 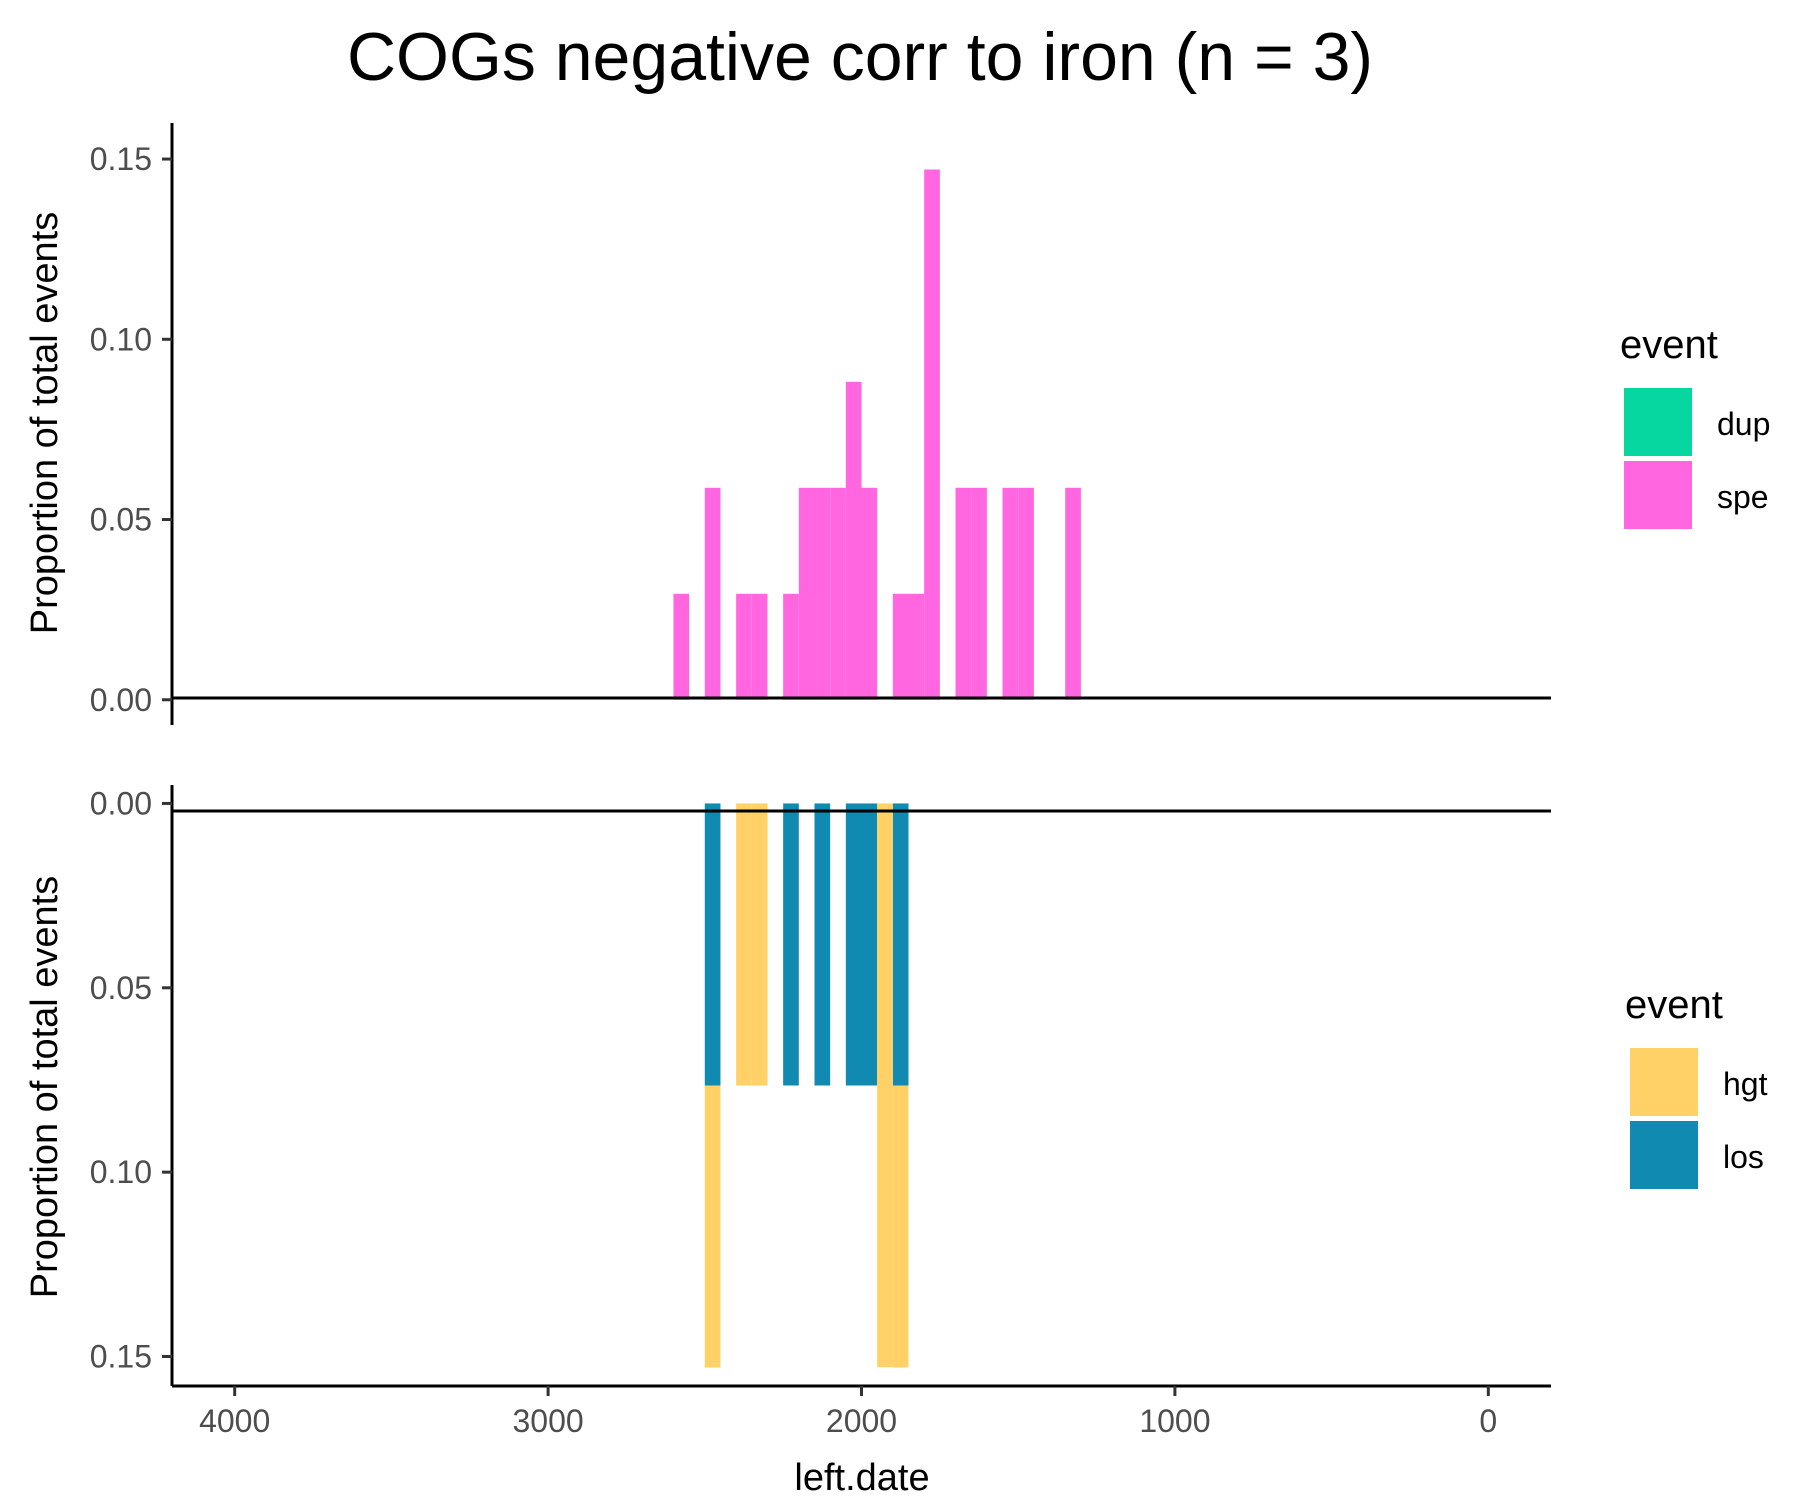 I want to click on top-y-axis-title: Proportion of total events, so click(x=45, y=423).